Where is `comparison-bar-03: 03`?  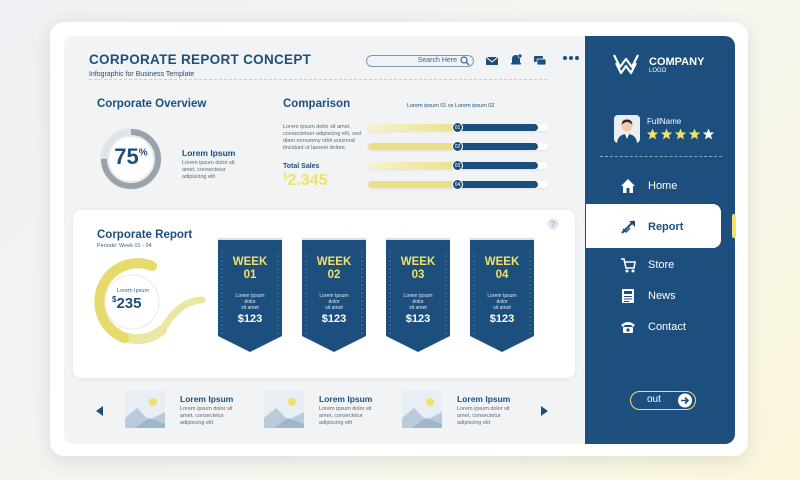
comparison-bar-03: 03 is located at coordinates (458, 165).